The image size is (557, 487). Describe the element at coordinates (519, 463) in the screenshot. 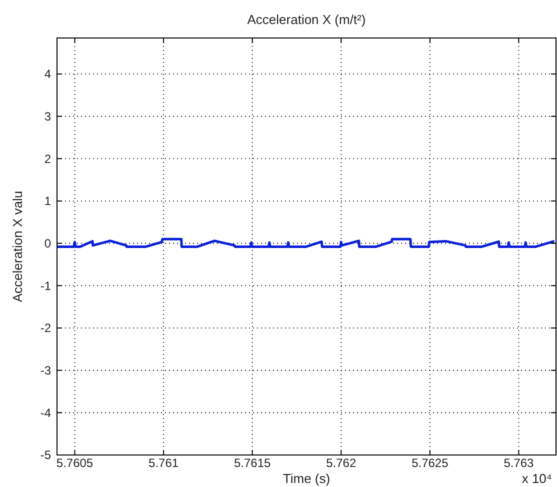

I see `x-tick-label: 5.763` at that location.